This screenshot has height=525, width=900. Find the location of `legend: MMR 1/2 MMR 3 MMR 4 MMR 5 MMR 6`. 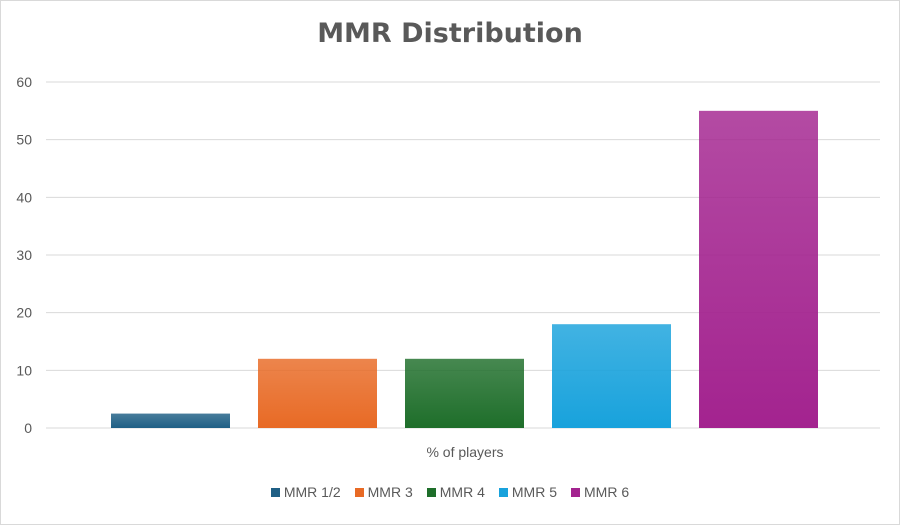

legend: MMR 1/2 MMR 3 MMR 4 MMR 5 MMR 6 is located at coordinates (450, 492).